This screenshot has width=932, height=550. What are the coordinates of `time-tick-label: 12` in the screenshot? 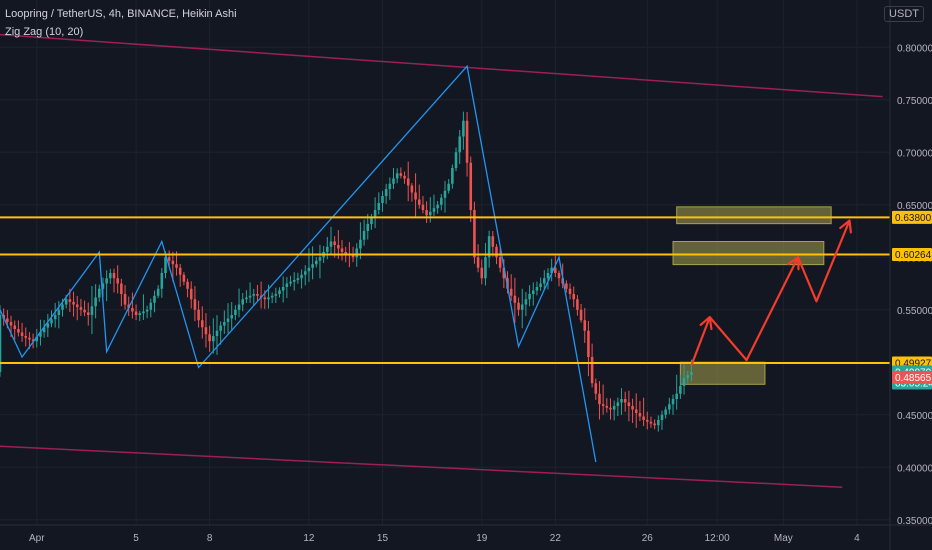 It's located at (309, 538).